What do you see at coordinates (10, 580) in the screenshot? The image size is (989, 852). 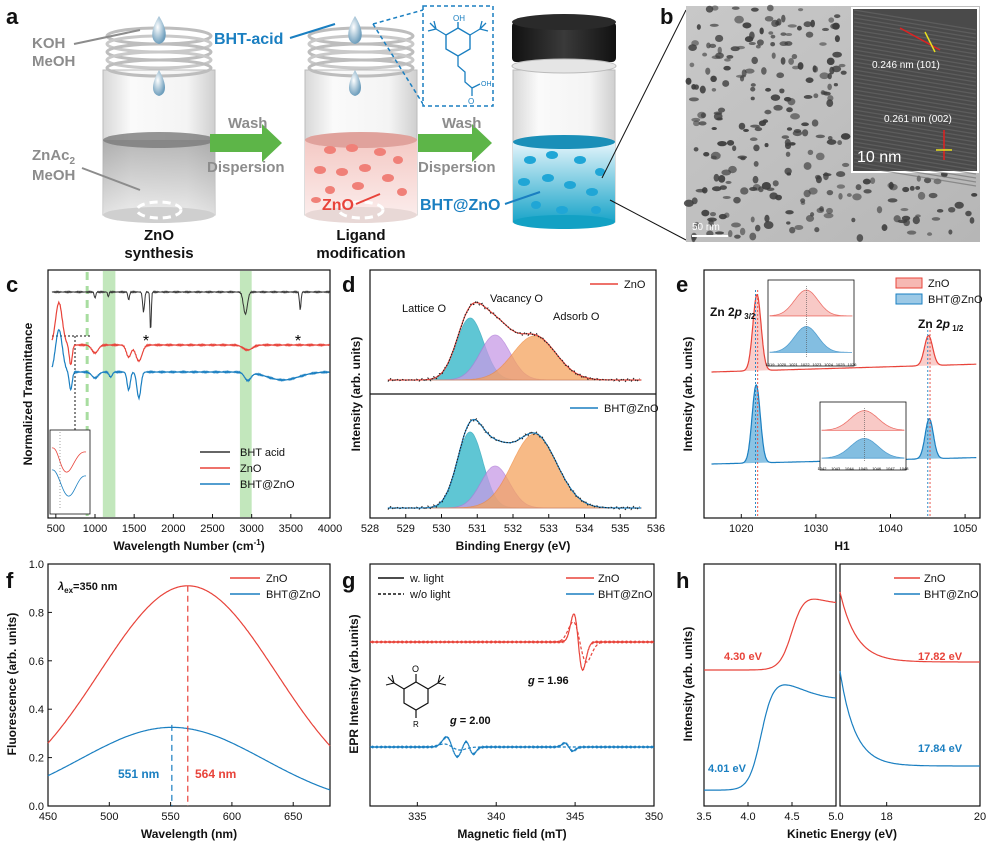 I see `panel-label-f: f` at bounding box center [10, 580].